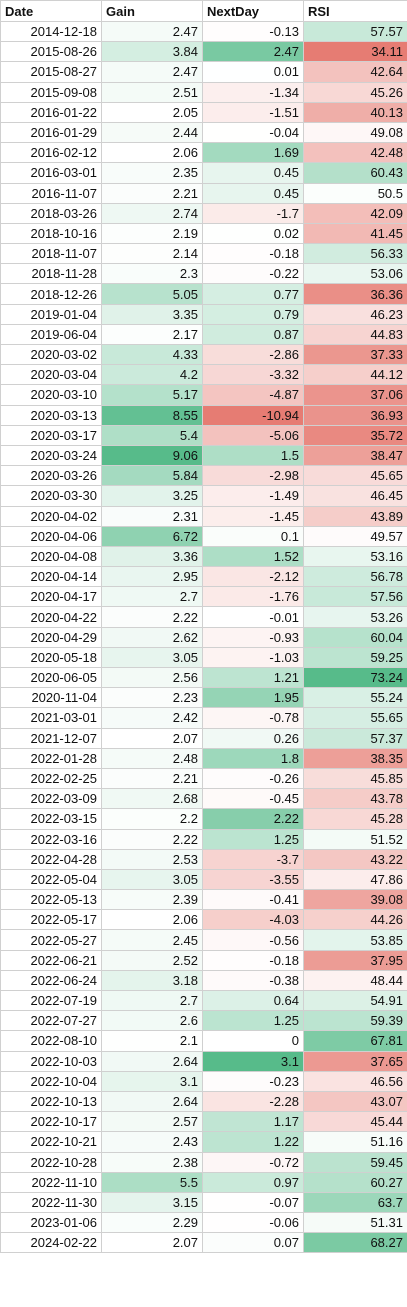 The image size is (407, 1307). I want to click on column-header-gain: Gain, so click(152, 11).